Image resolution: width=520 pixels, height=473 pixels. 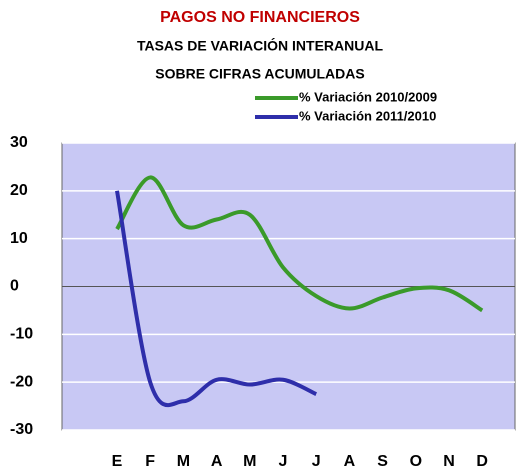 I want to click on legend-label: % Variación 2010/2009, so click(x=368, y=96).